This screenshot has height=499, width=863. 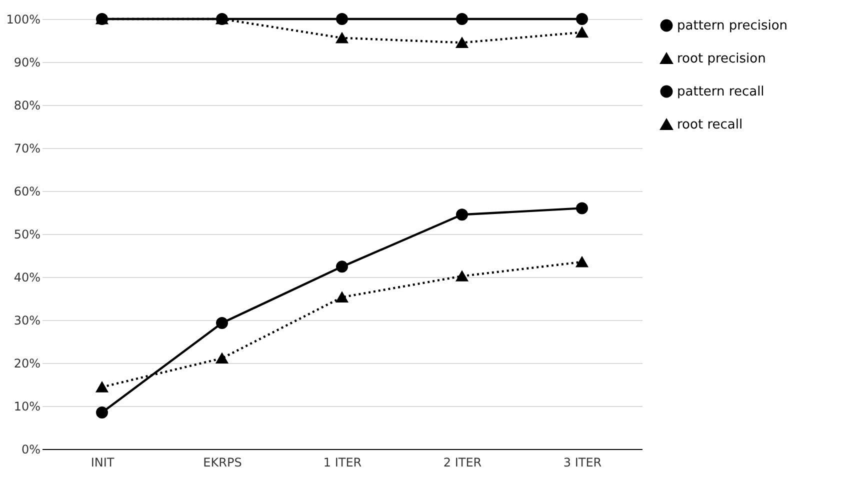 I want to click on x-tick-label: INIT, so click(x=102, y=463).